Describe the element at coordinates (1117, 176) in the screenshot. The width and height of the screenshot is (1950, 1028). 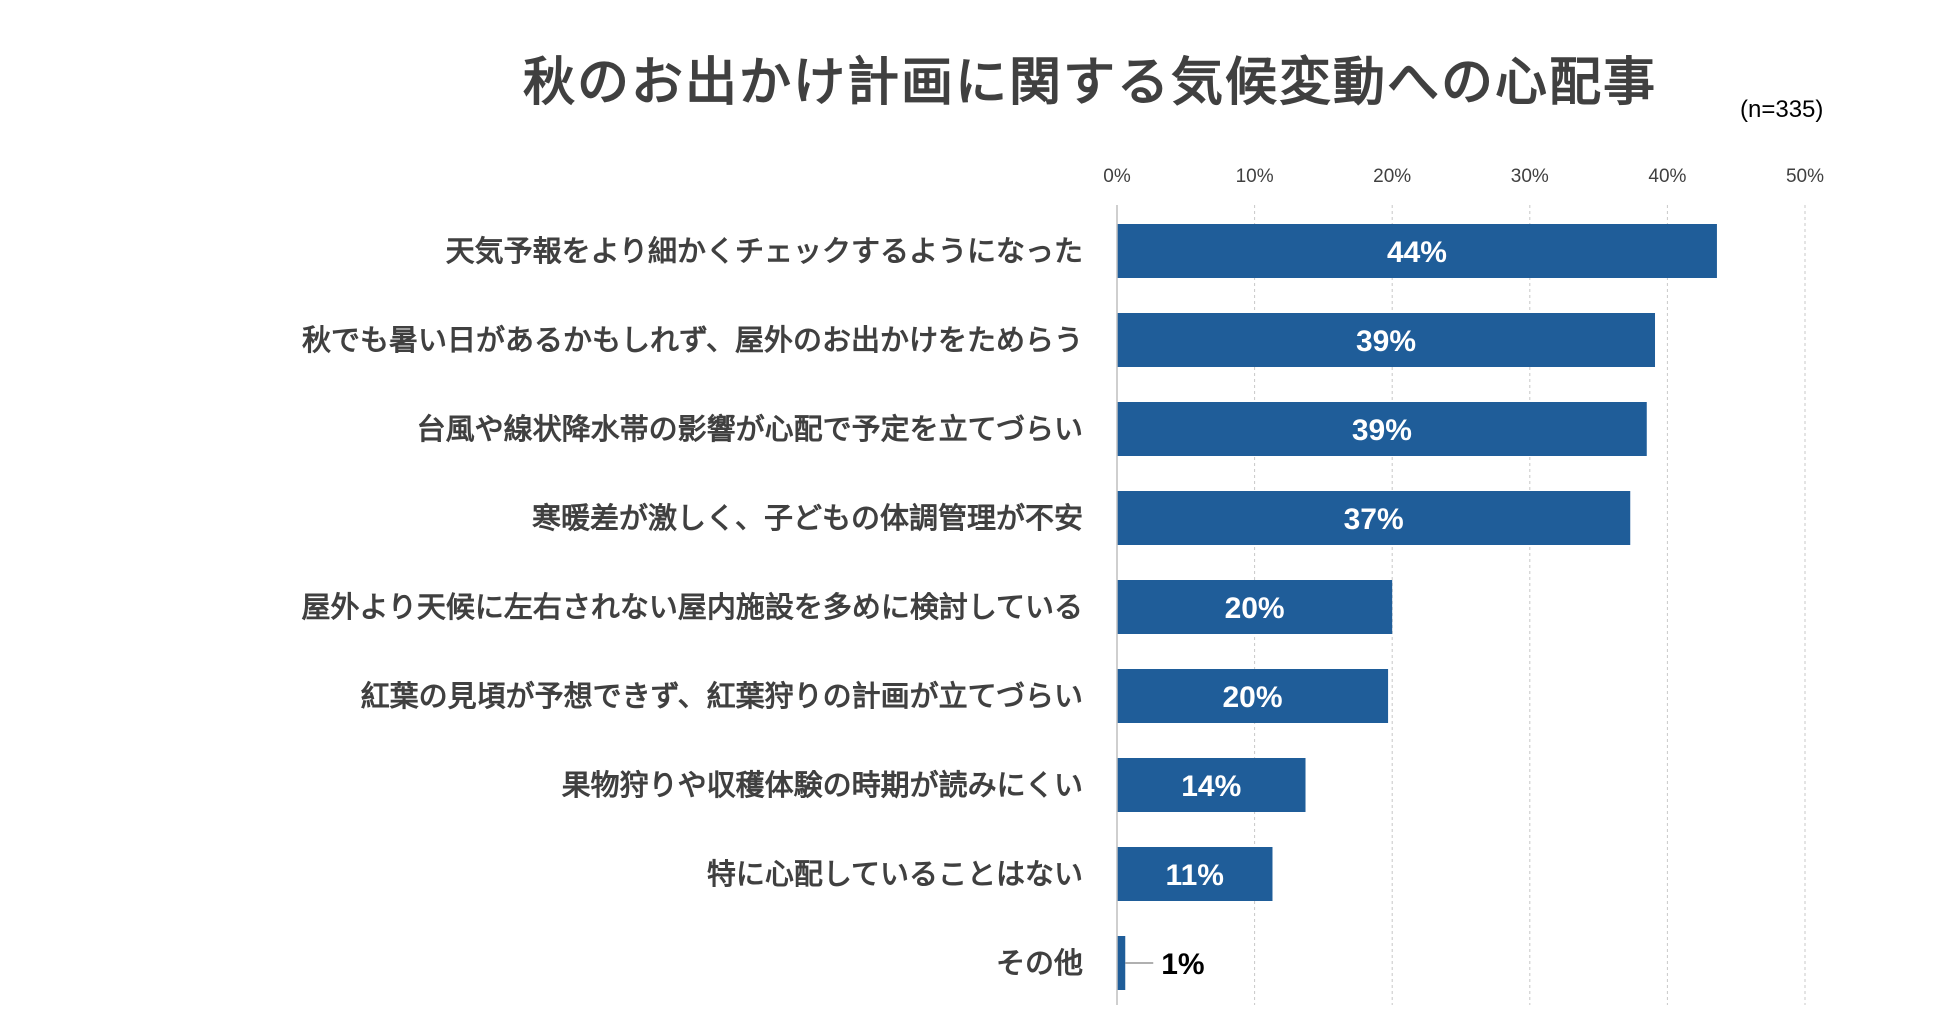
I see `x-tick-label: 0%` at that location.